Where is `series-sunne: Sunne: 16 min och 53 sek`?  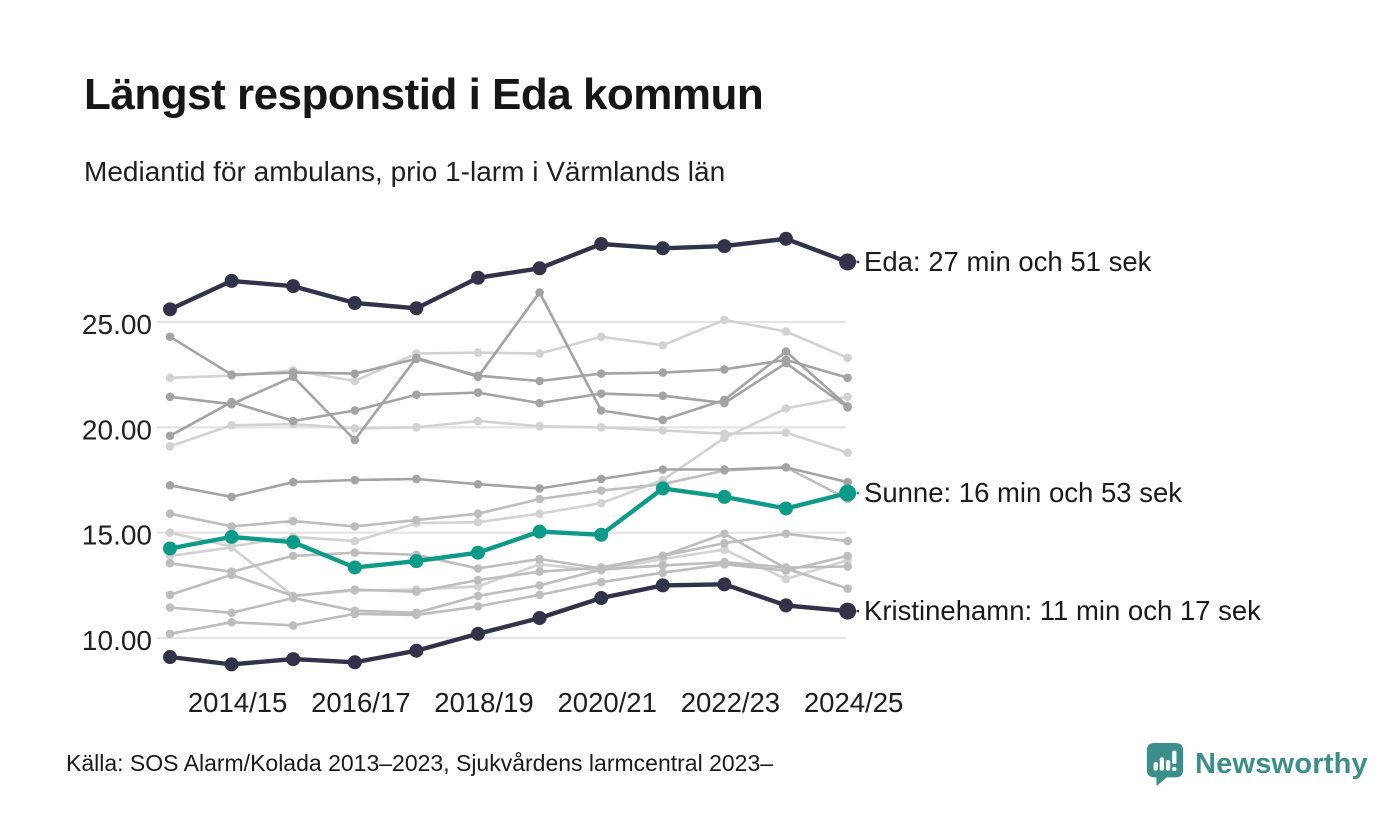 series-sunne: Sunne: 16 min och 53 sek is located at coordinates (672, 526).